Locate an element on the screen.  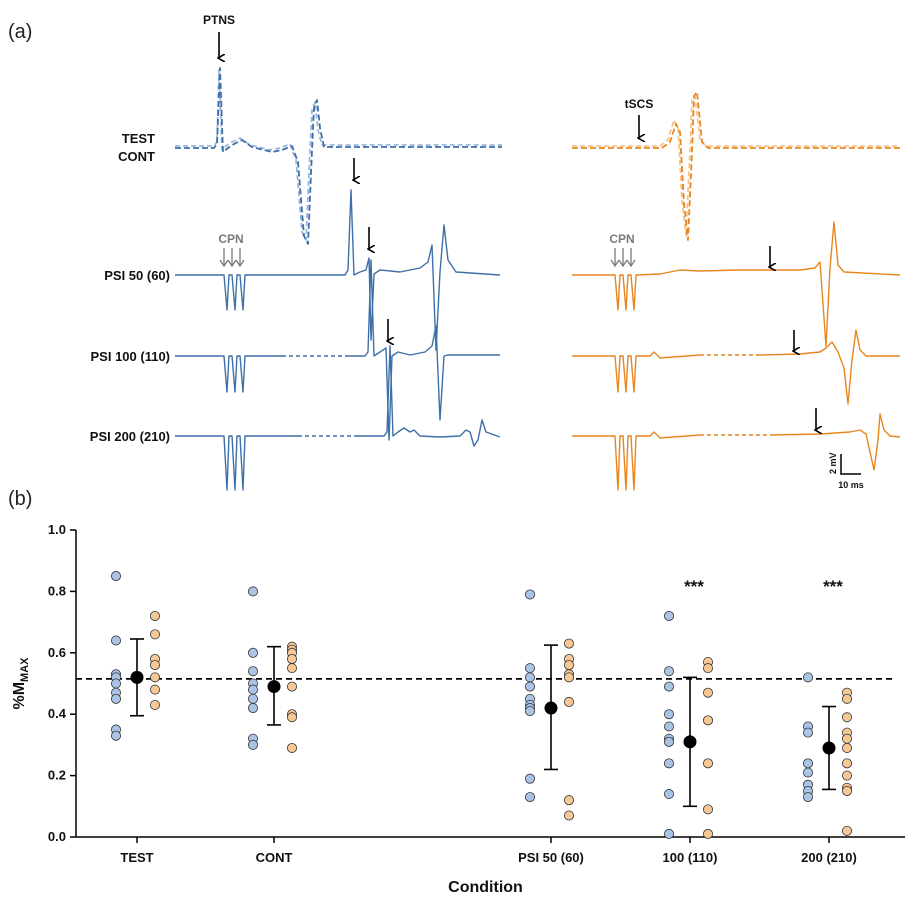
x-tick-label: TEST is located at coordinates (136, 857).